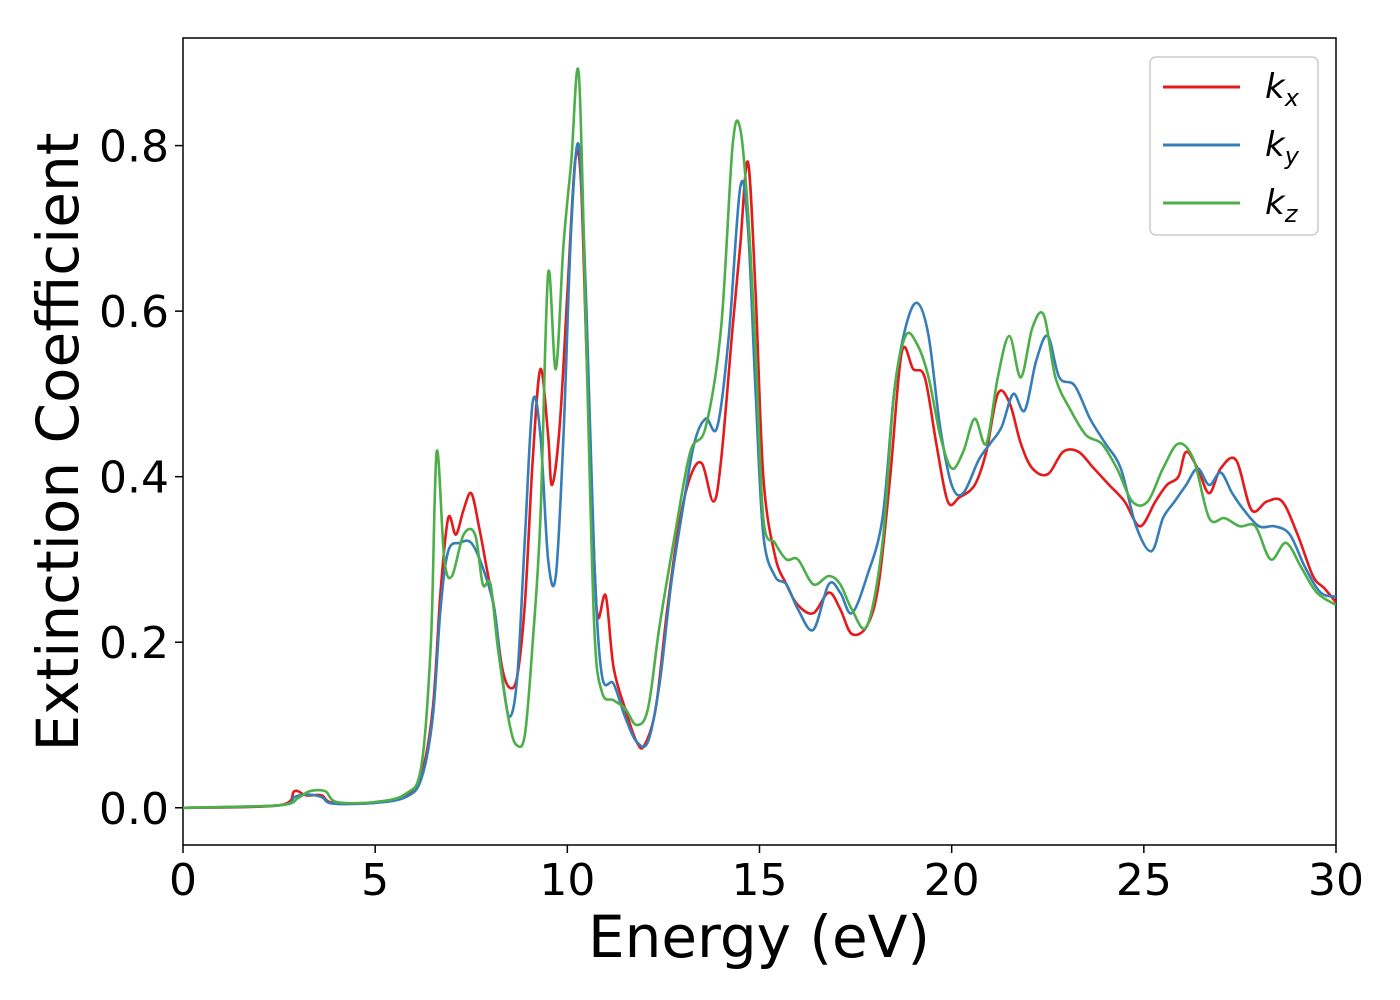  I want to click on x-tick-label: 20, so click(952, 880).